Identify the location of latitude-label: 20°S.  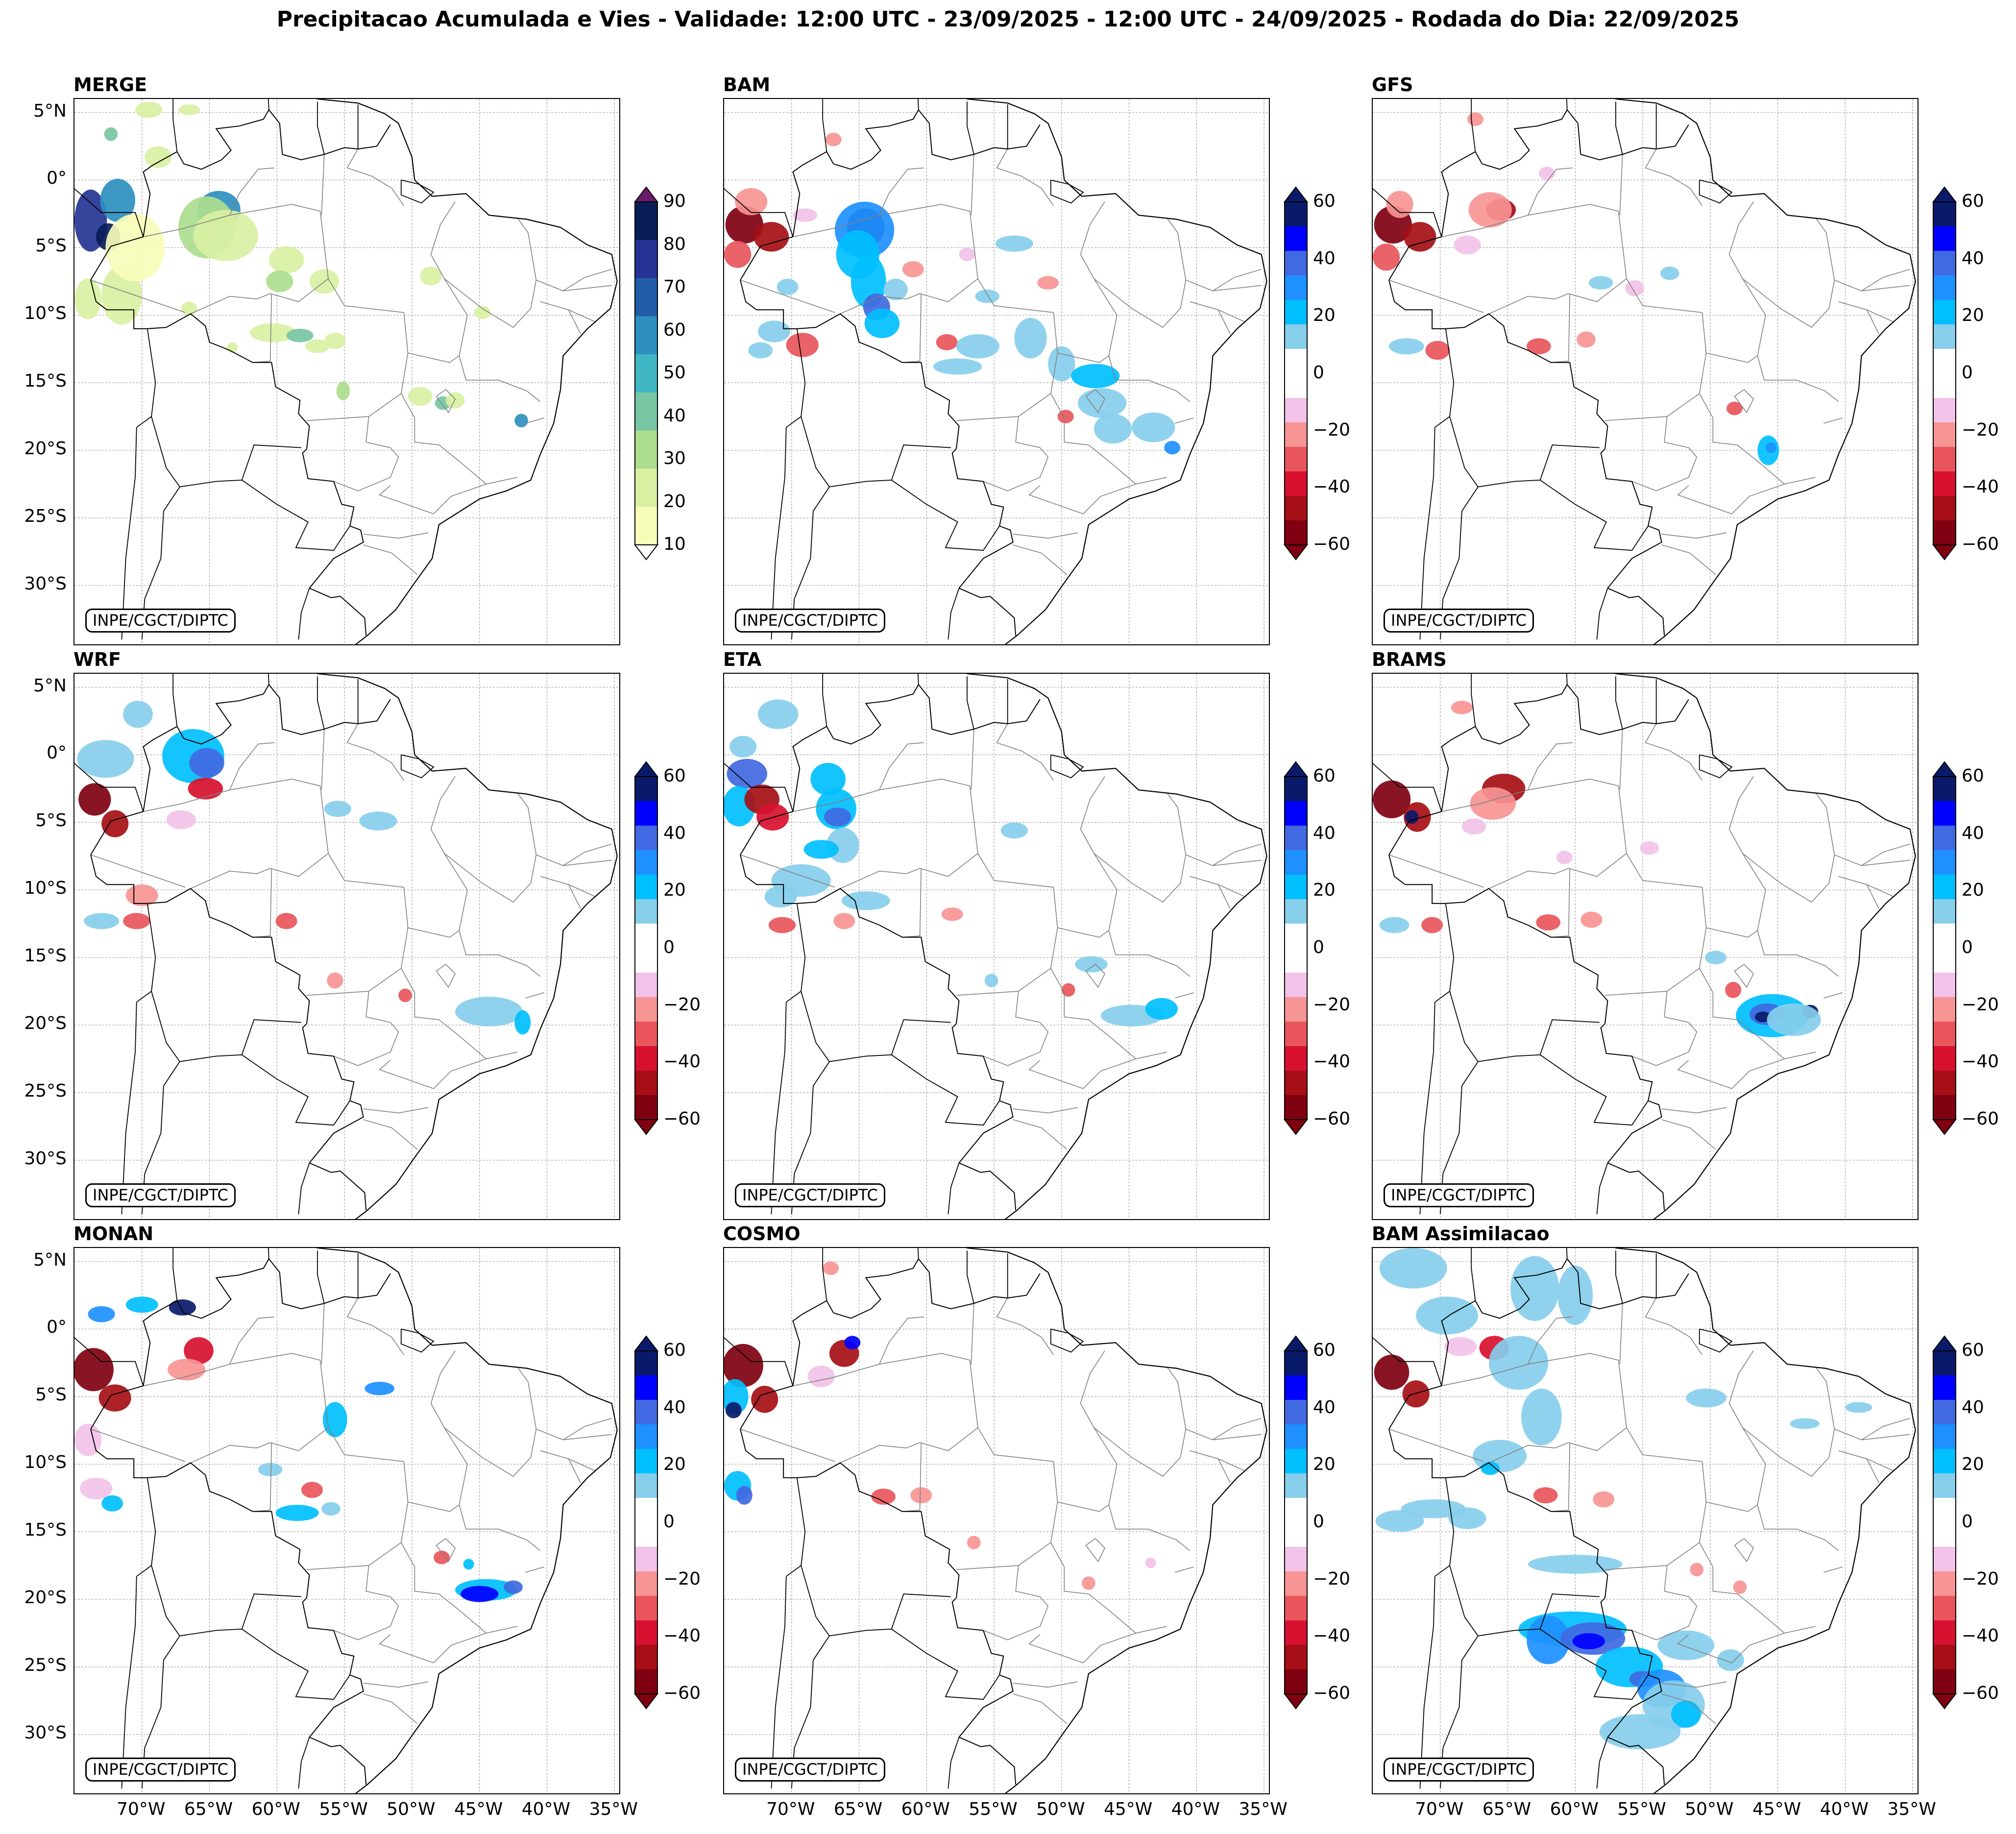
(45, 1023).